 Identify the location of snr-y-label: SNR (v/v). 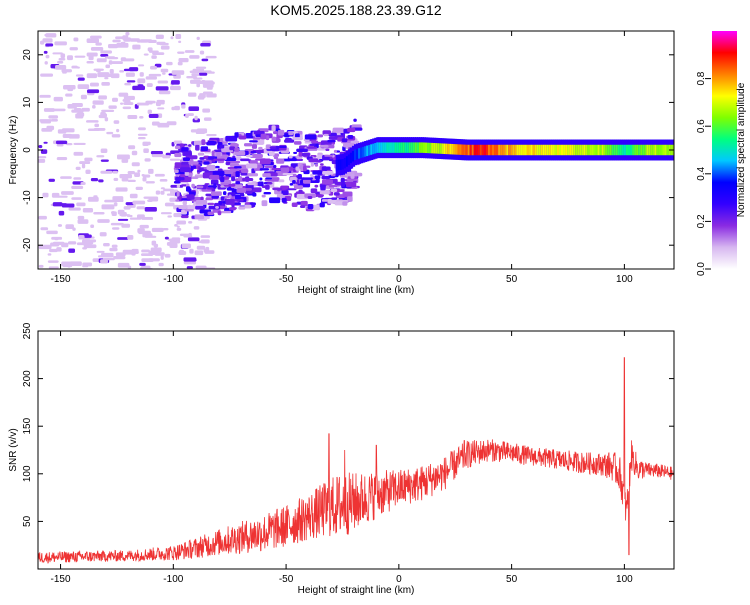
(13, 449).